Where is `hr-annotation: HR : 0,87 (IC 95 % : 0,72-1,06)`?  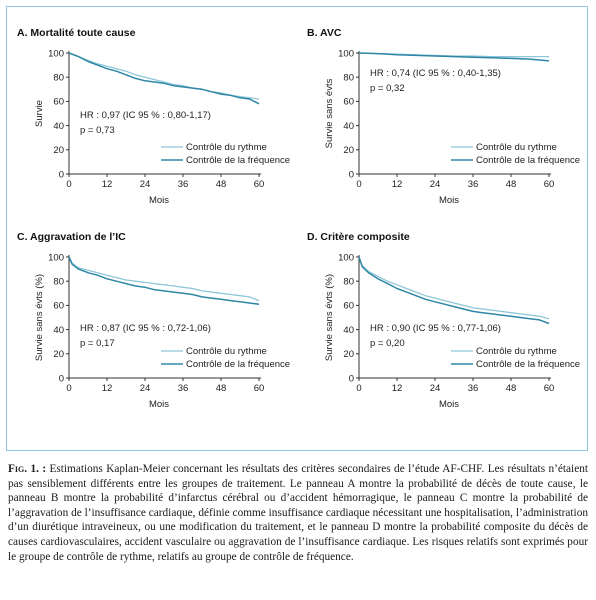
hr-annotation: HR : 0,87 (IC 95 % : 0,72-1,06) is located at coordinates (145, 328).